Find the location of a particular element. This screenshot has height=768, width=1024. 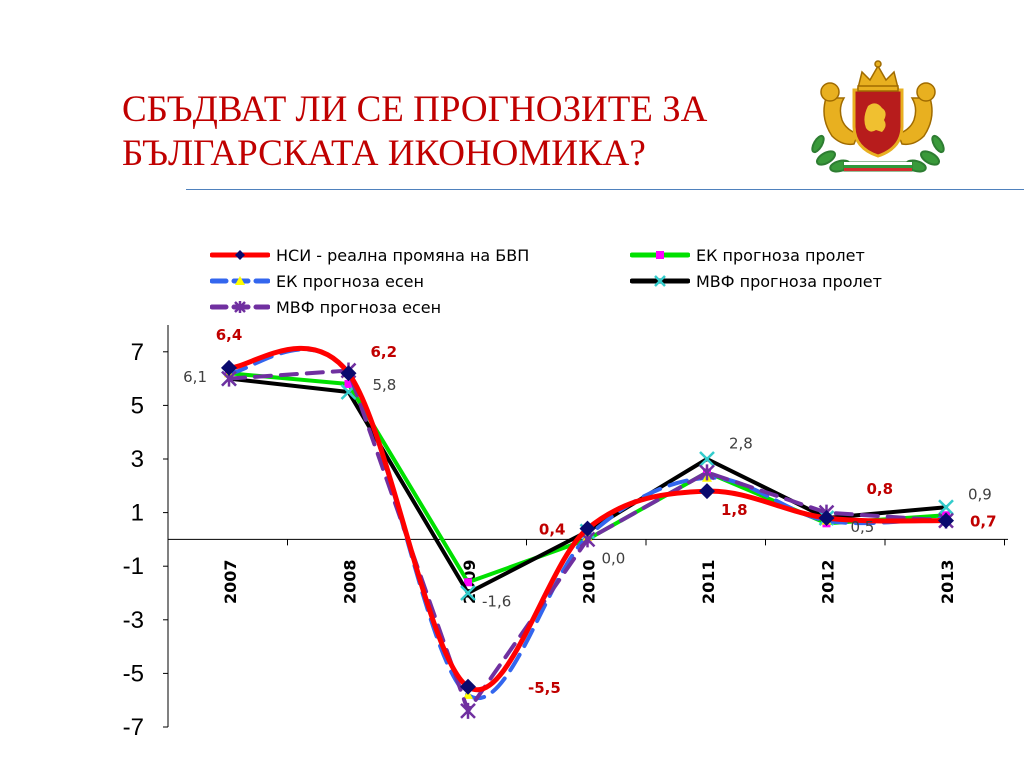

emblem-lions is located at coordinates (878, 114).